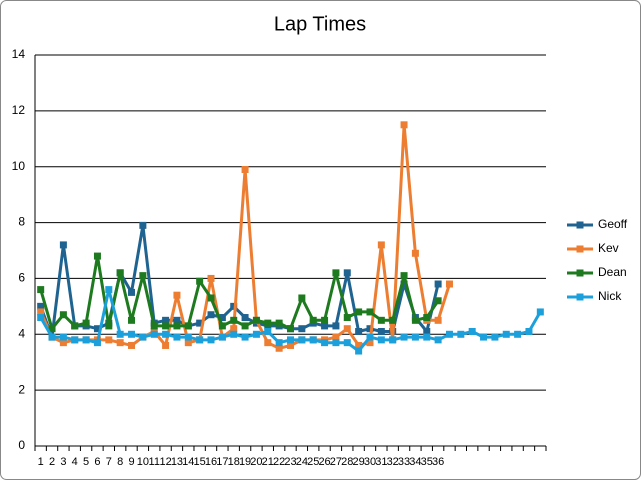 Image resolution: width=641 pixels, height=480 pixels. I want to click on x-tick-label: 28, so click(347, 462).